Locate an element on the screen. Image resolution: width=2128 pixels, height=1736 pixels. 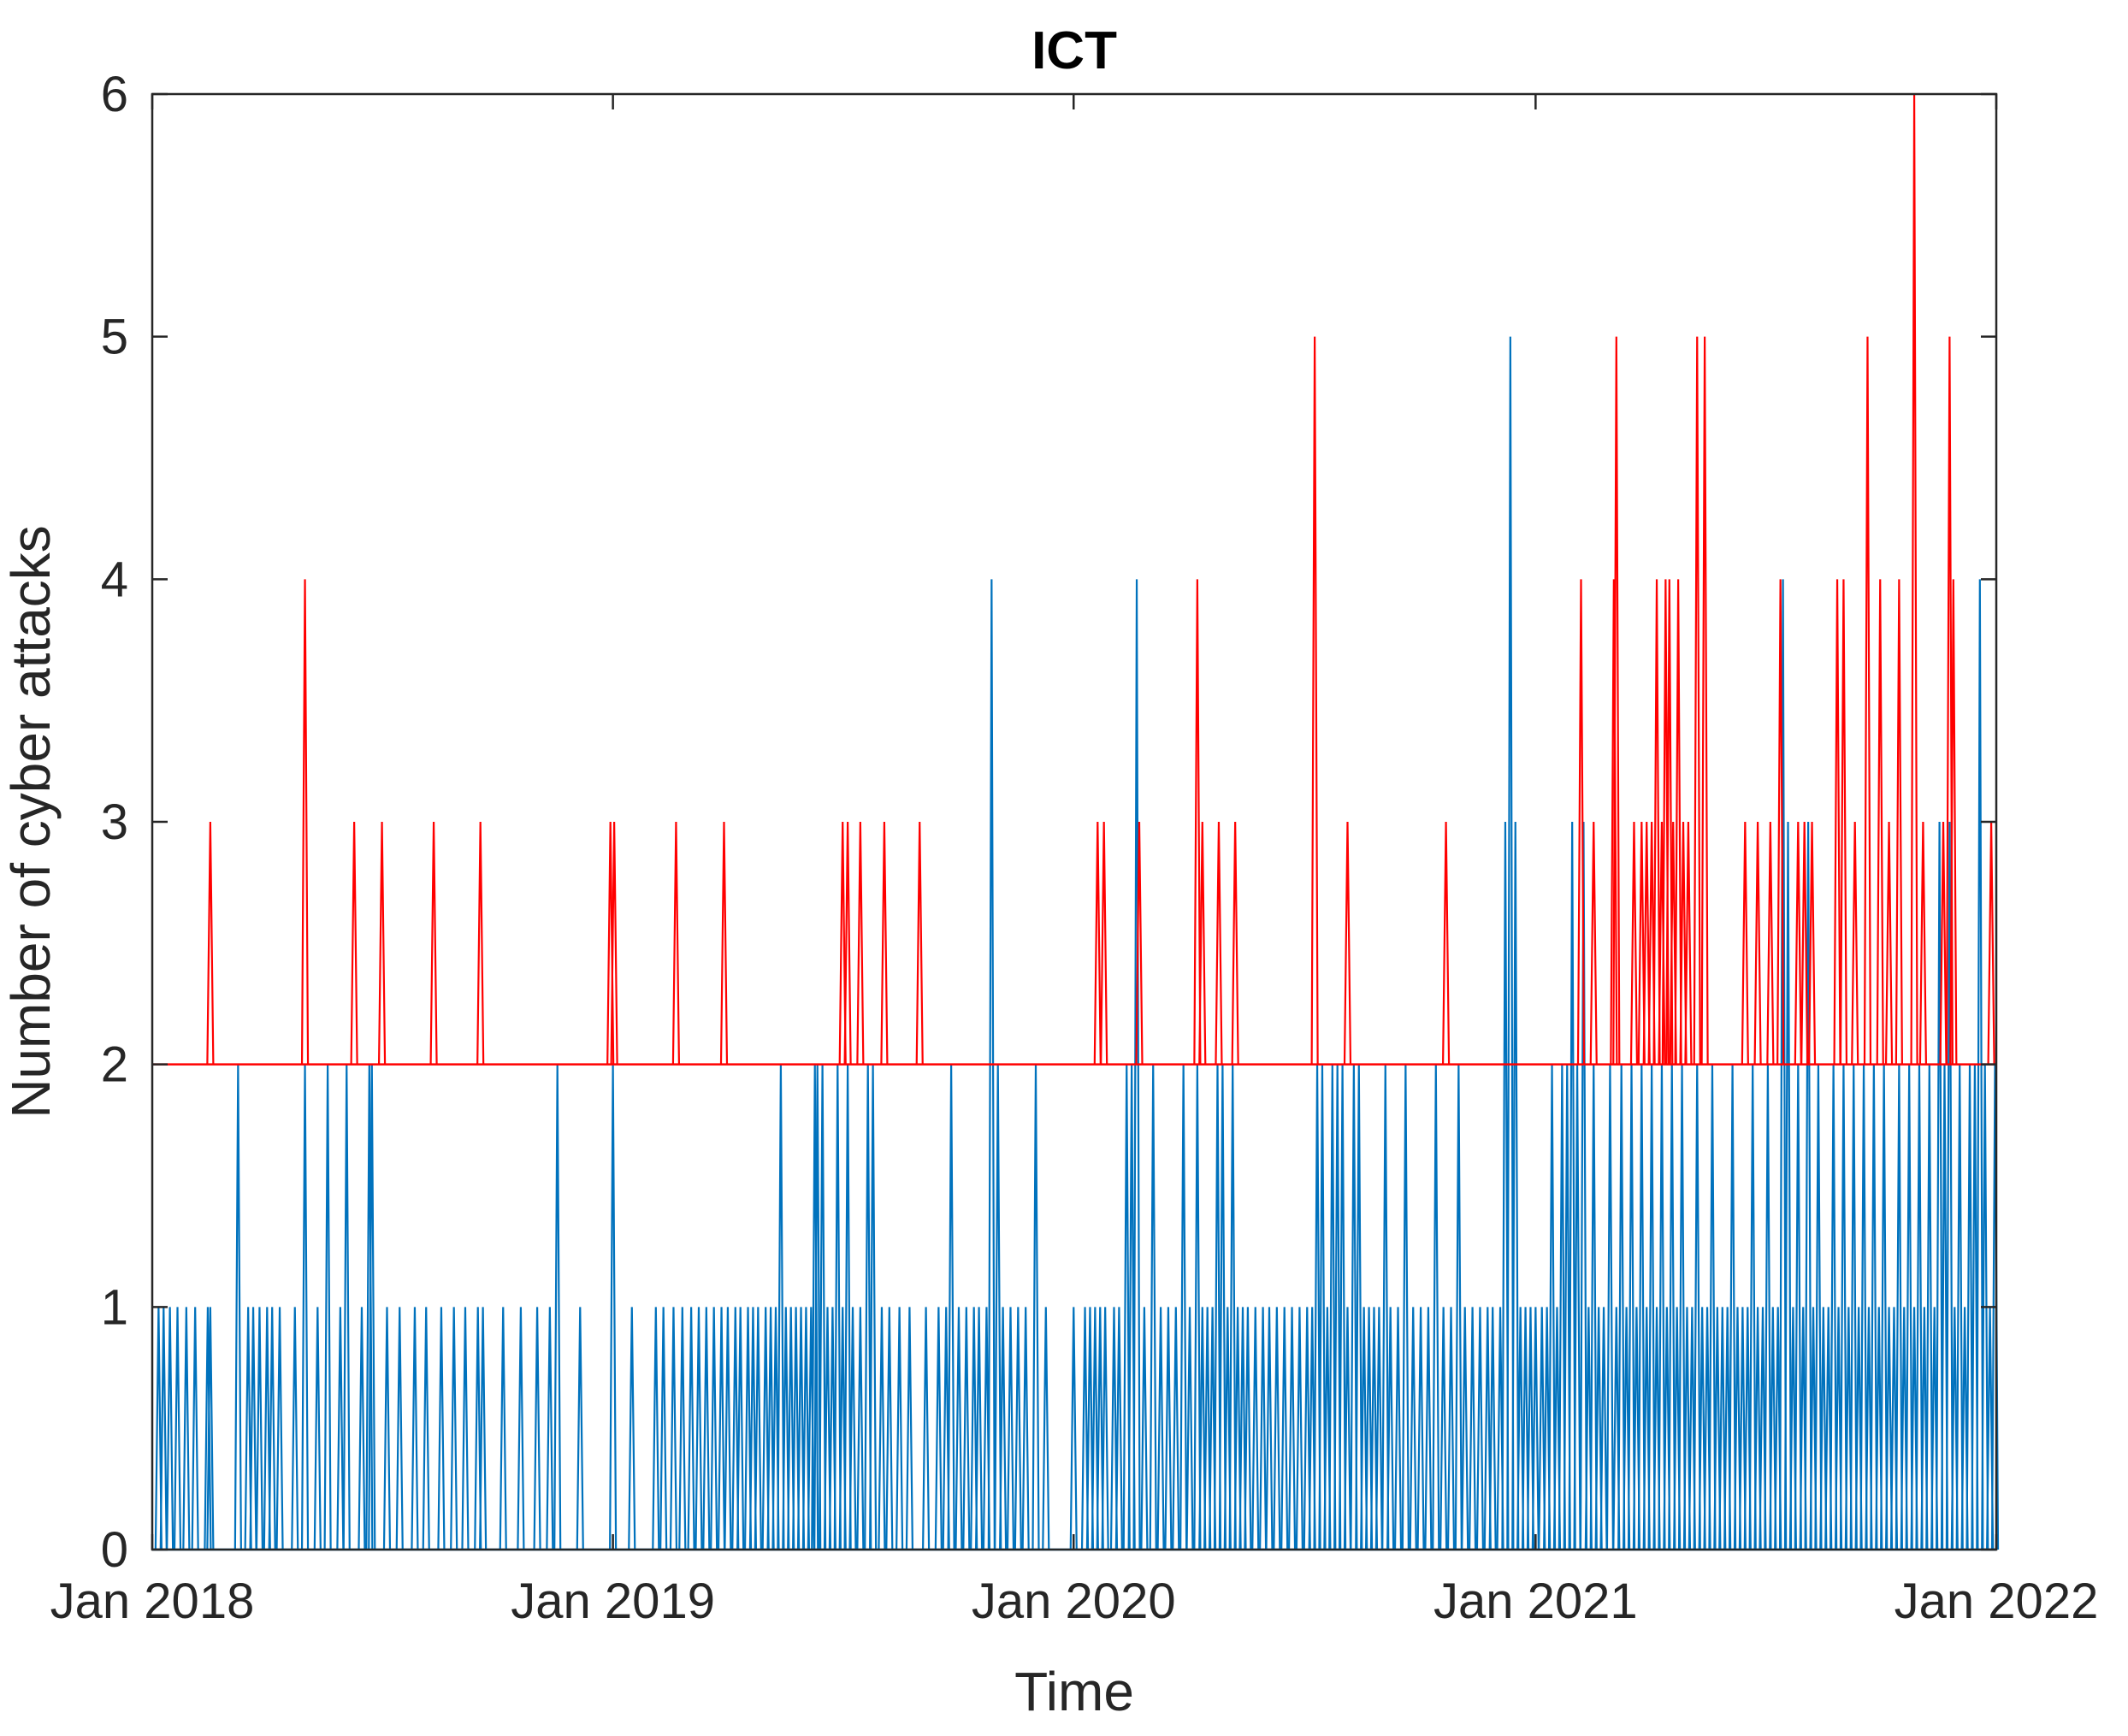
y-tick-label: 1 is located at coordinates (115, 1307).